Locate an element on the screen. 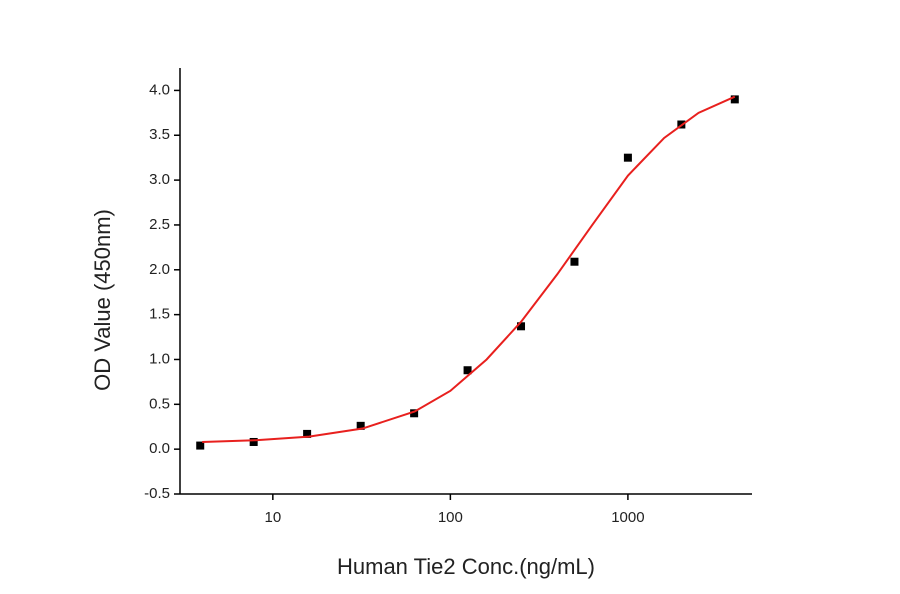 The width and height of the screenshot is (900, 594). y-tick-label: 2.0 is located at coordinates (159, 269).